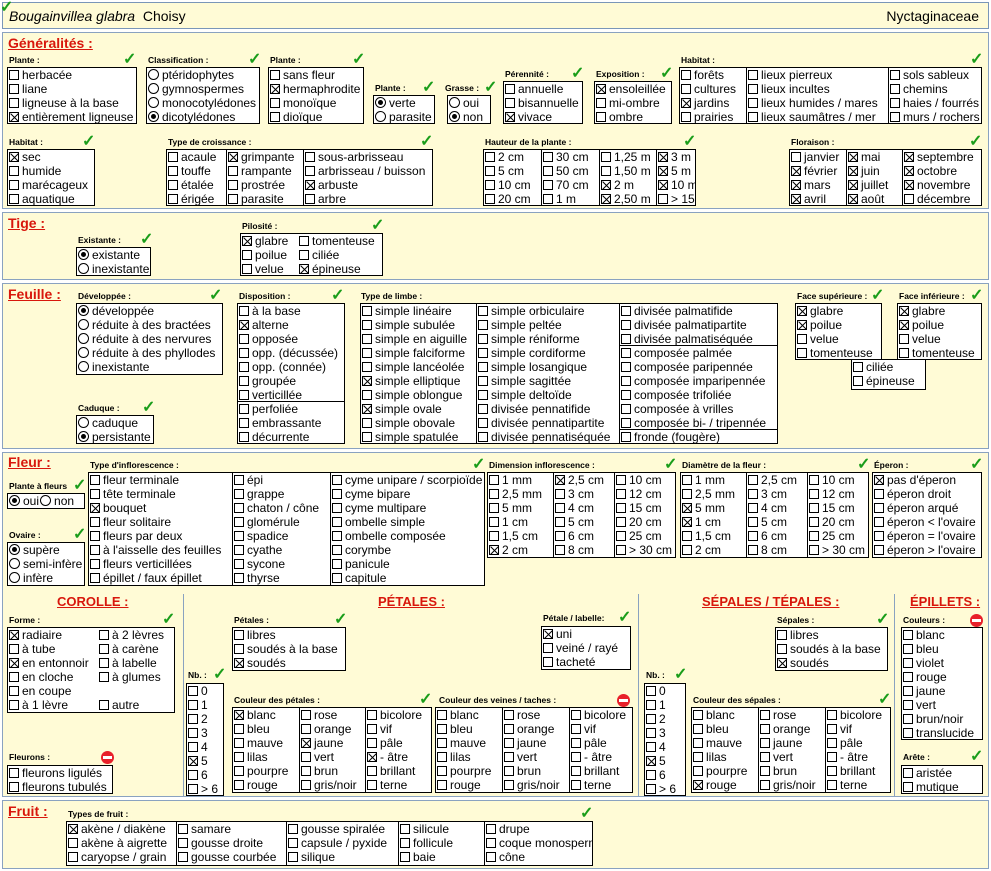  Describe the element at coordinates (291, 409) in the screenshot. I see `option-disposition2: perfoliée` at that location.